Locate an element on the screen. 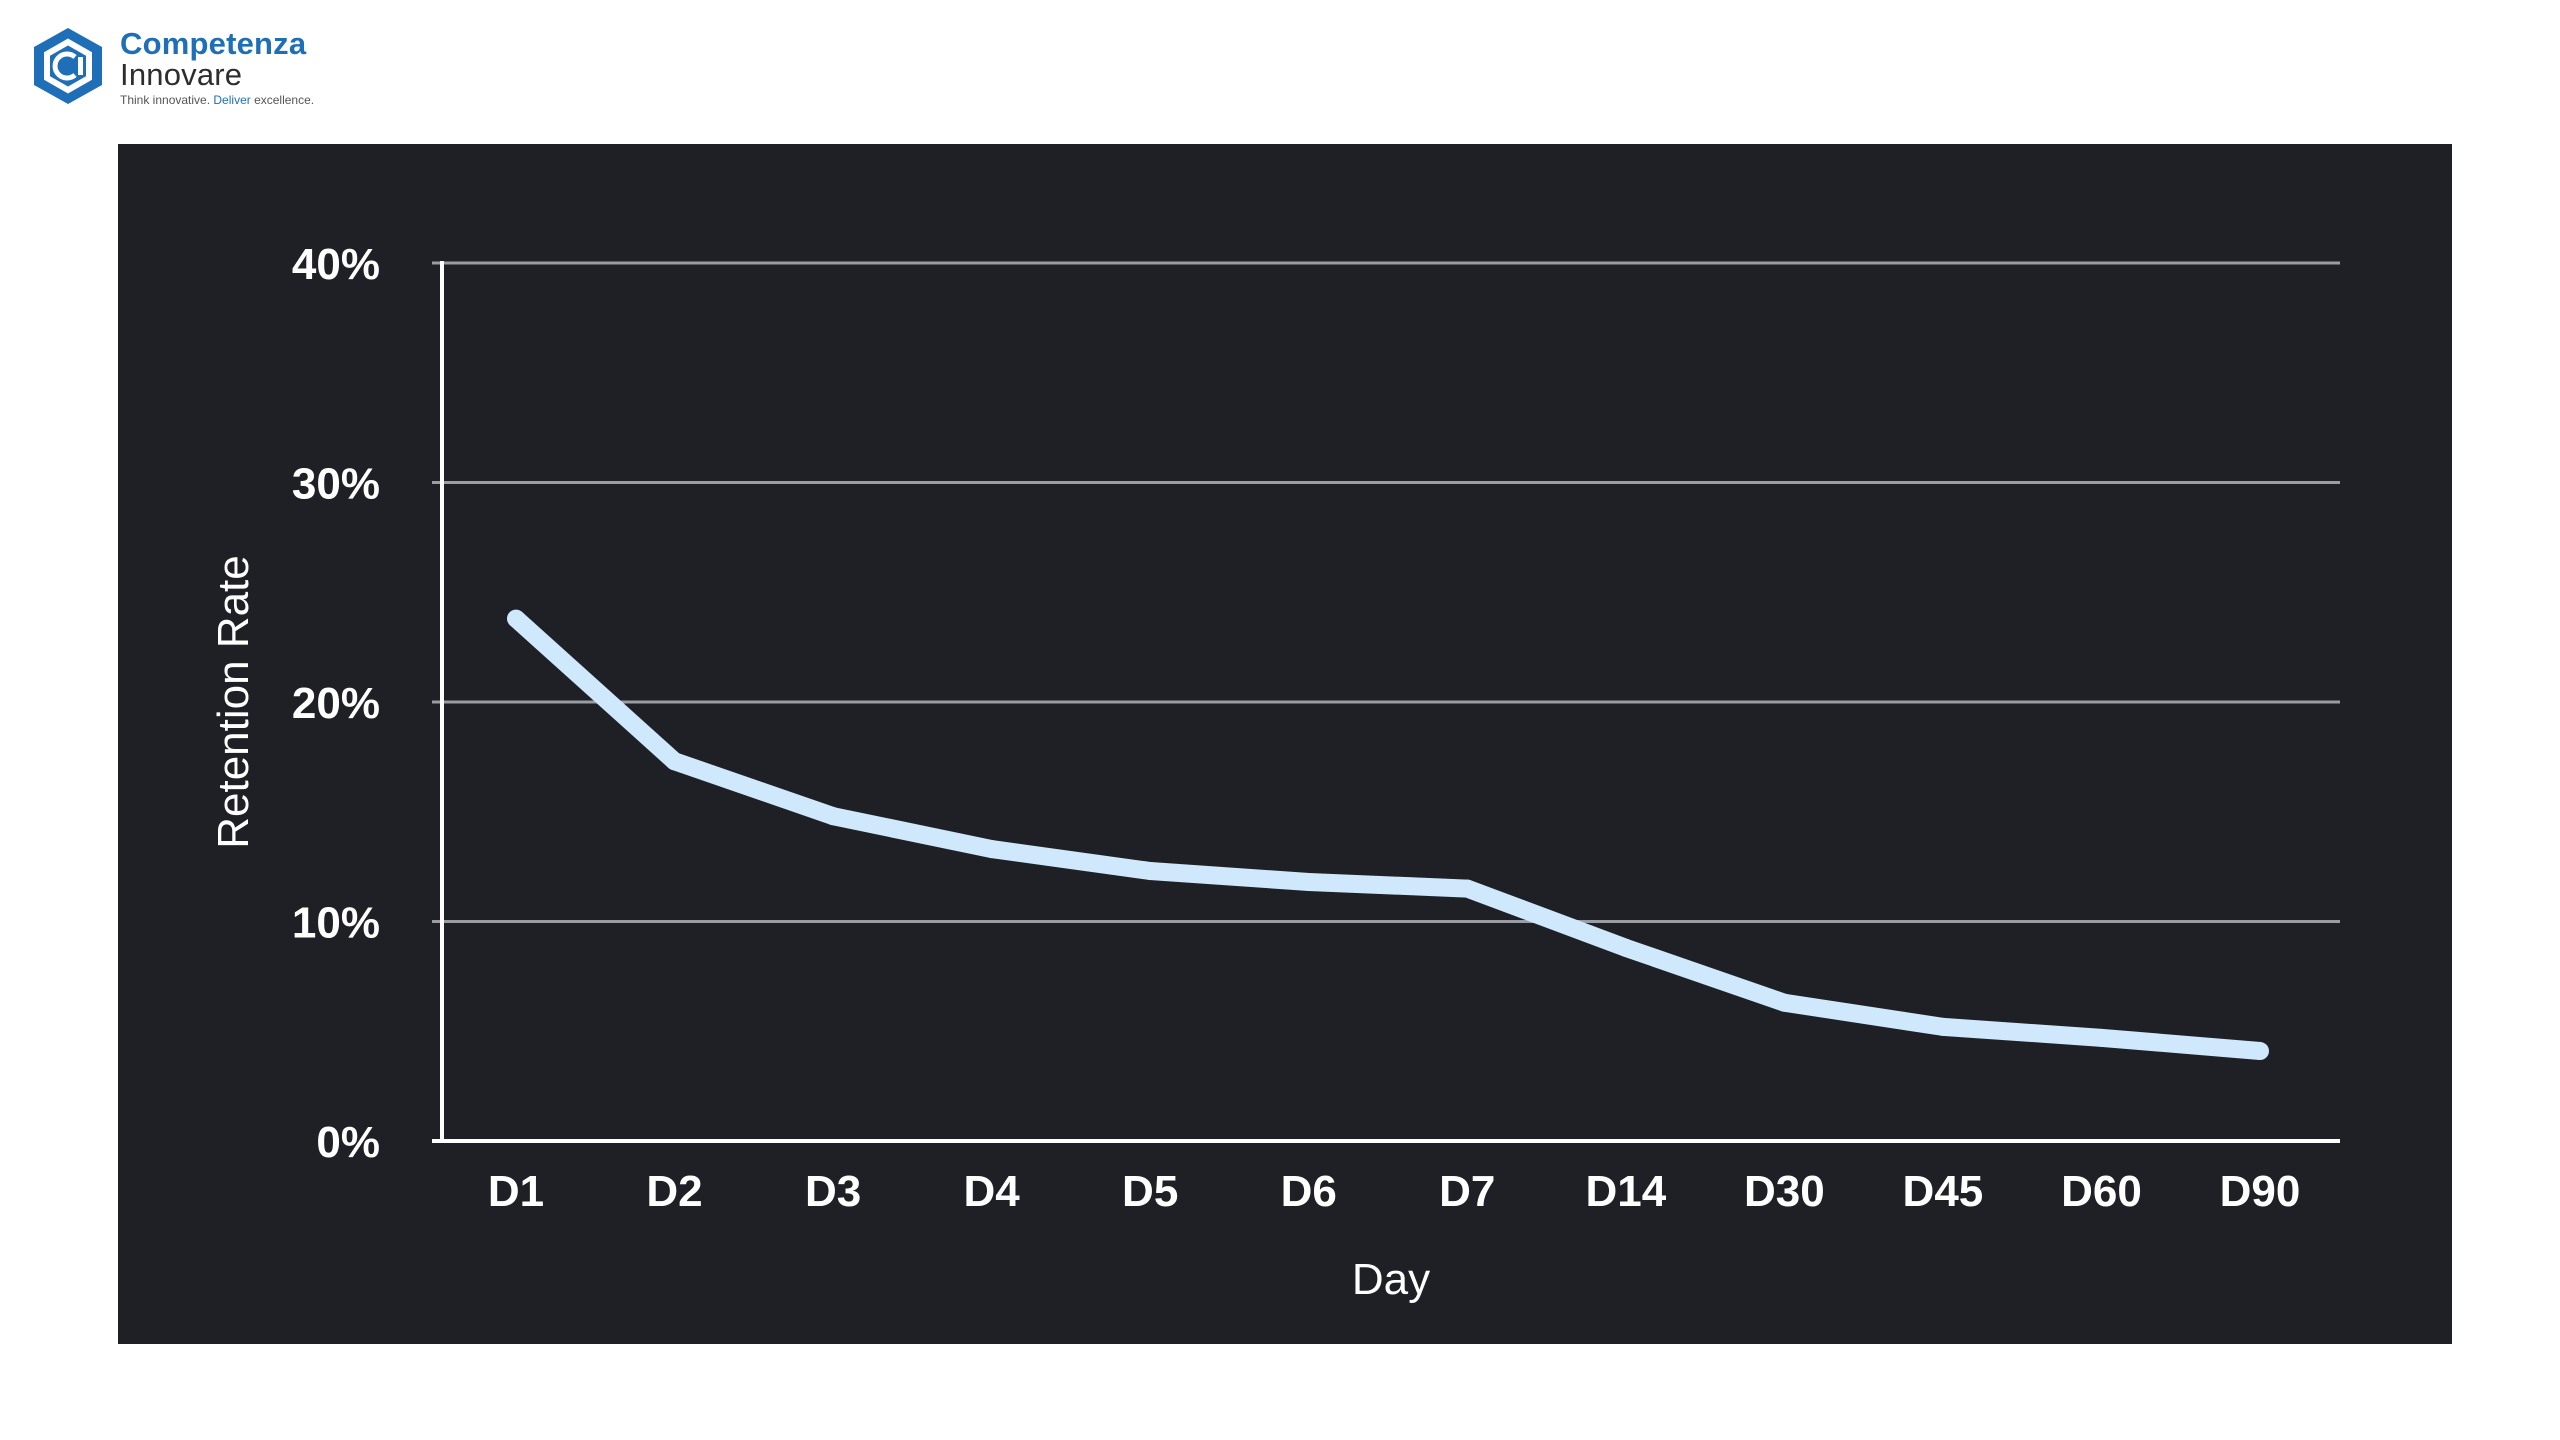 This screenshot has width=2560, height=1440. logo-name-line2: Innovare is located at coordinates (181, 74).